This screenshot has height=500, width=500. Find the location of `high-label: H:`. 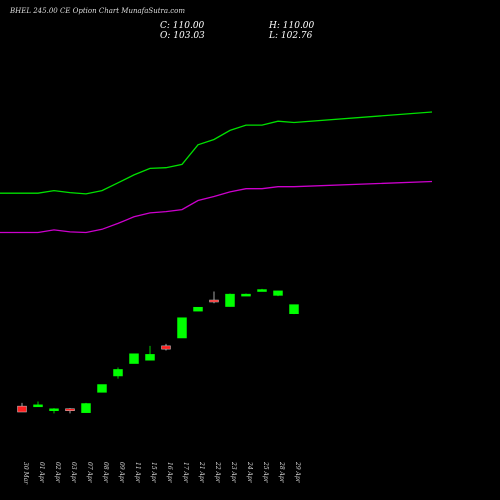

high-label: H: is located at coordinates (274, 26).